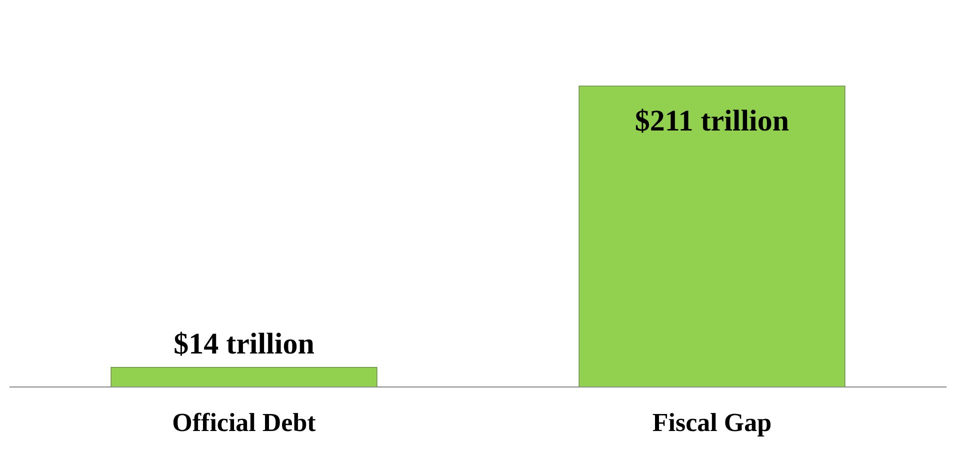  Describe the element at coordinates (712, 121) in the screenshot. I see `data-label: $211 trillion` at that location.